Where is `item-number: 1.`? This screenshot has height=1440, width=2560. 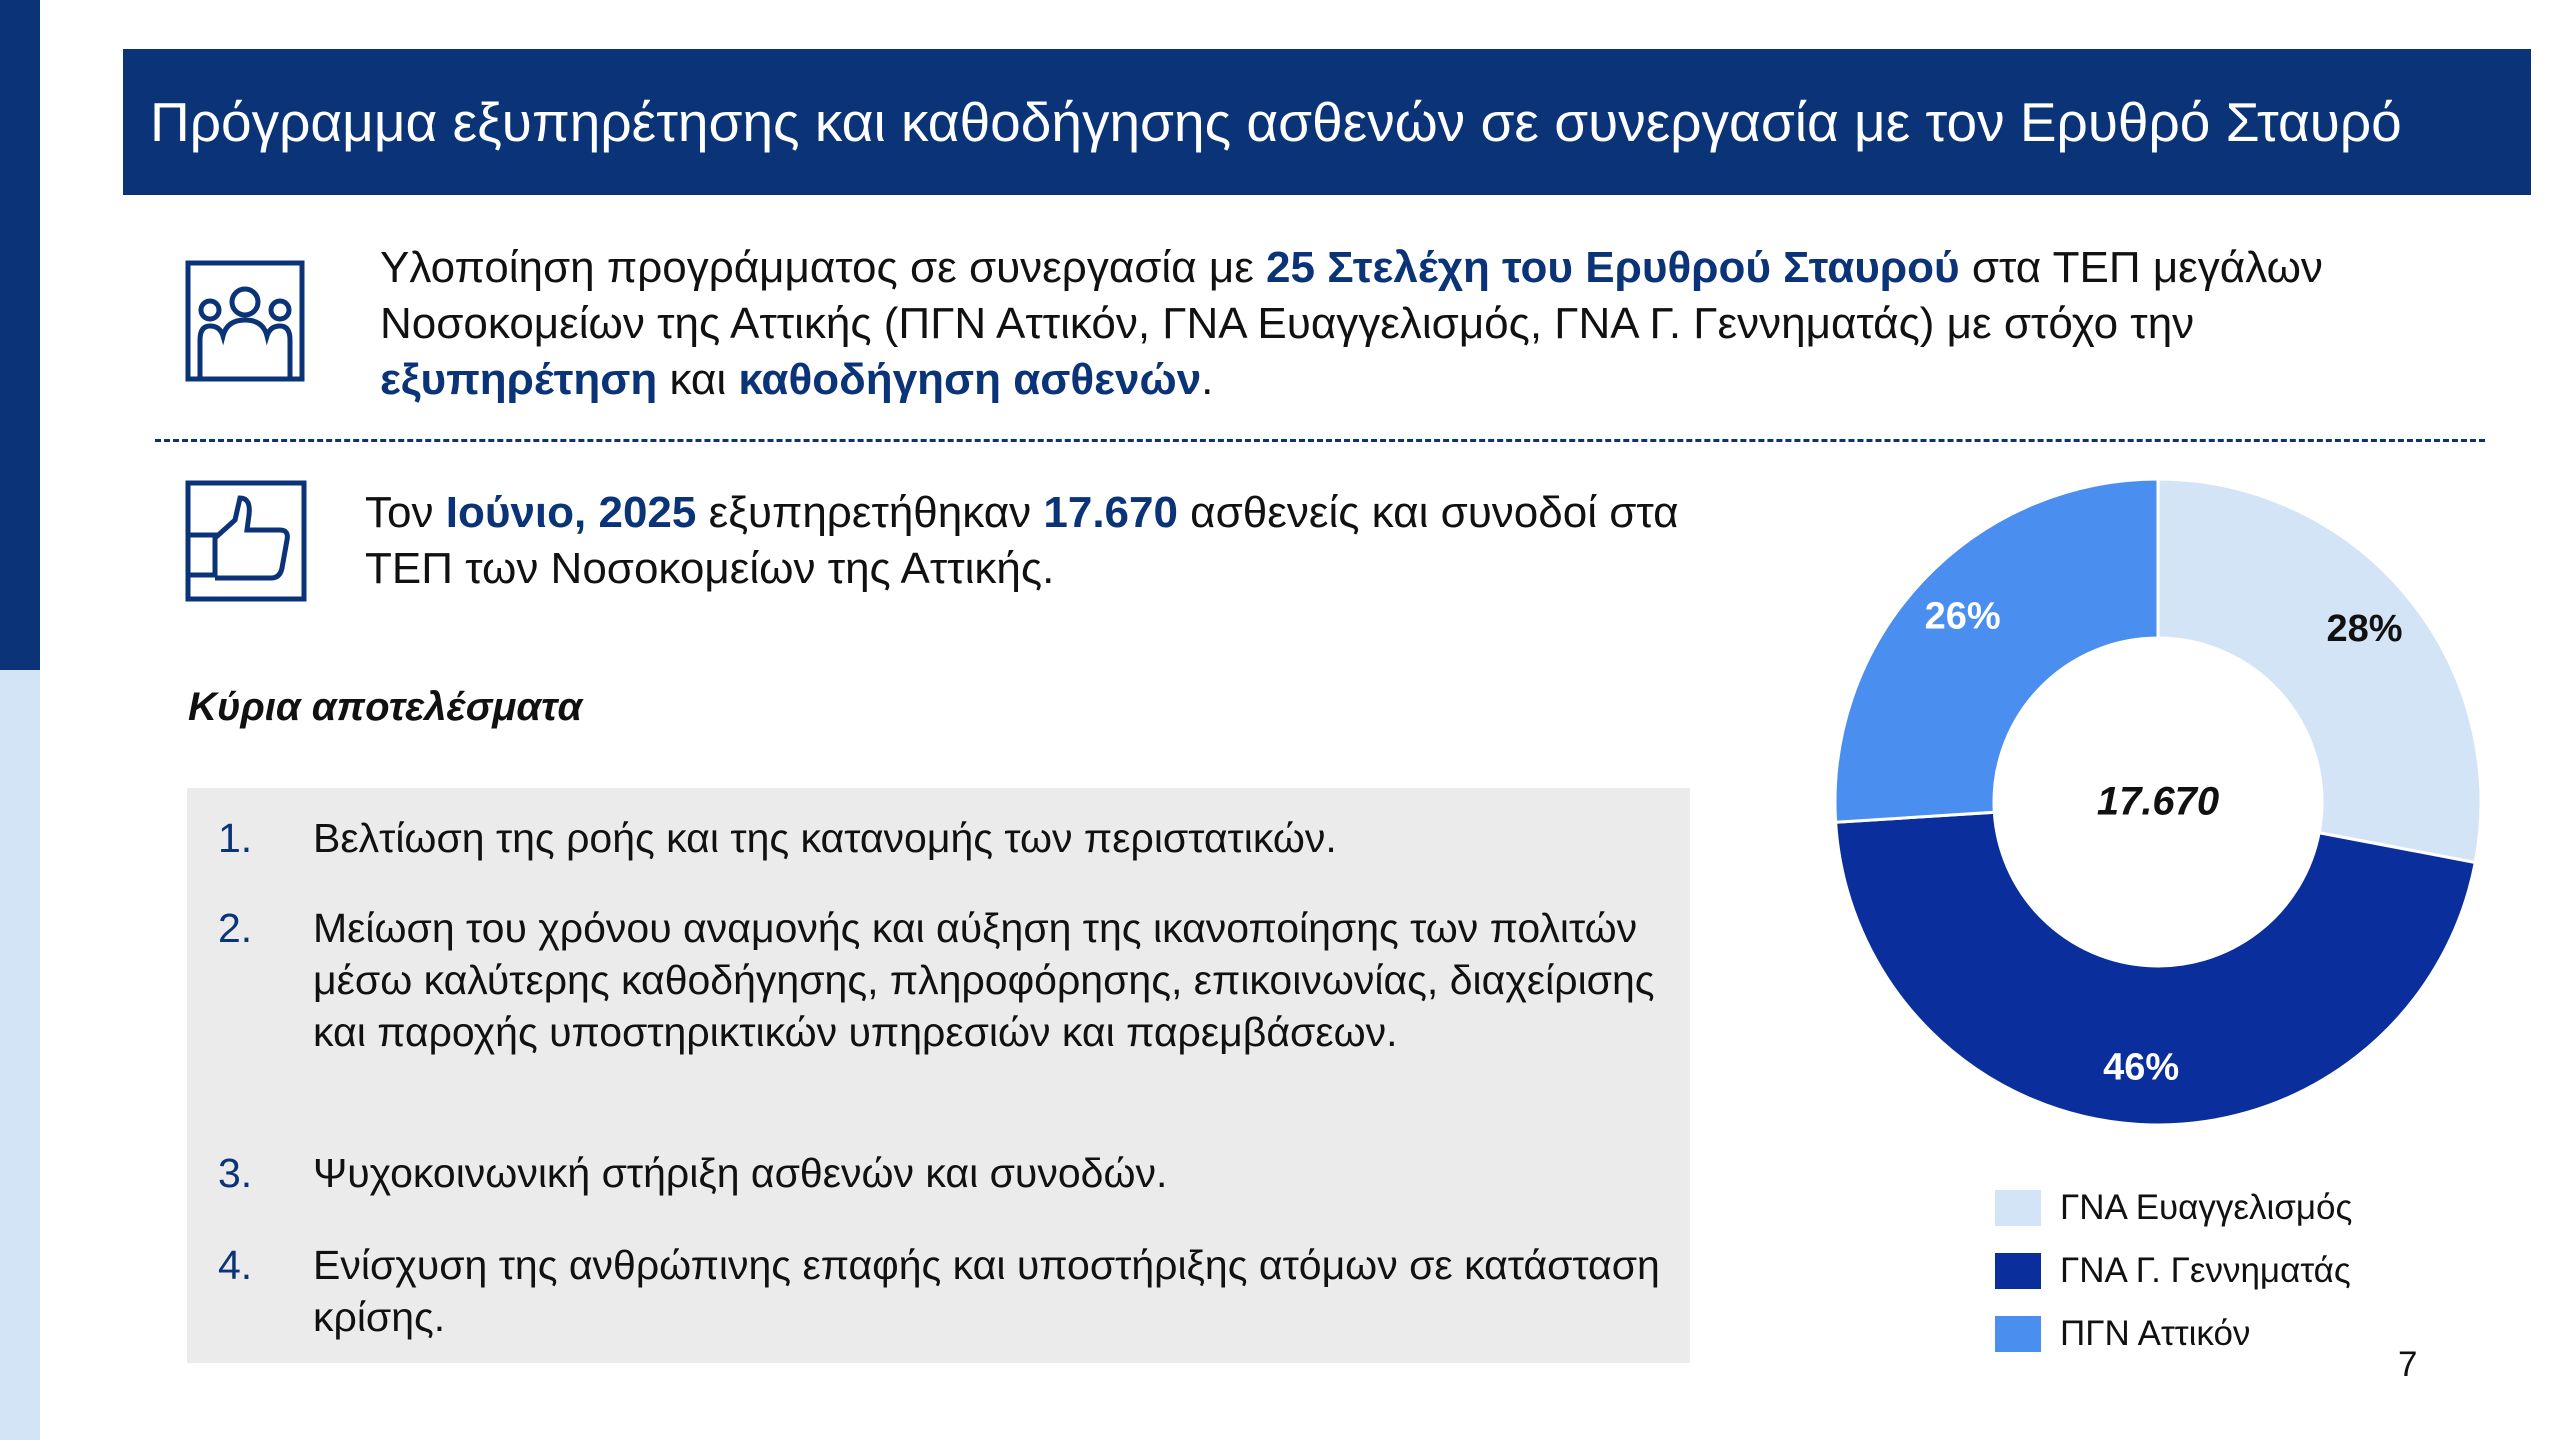 item-number: 1. is located at coordinates (235, 838).